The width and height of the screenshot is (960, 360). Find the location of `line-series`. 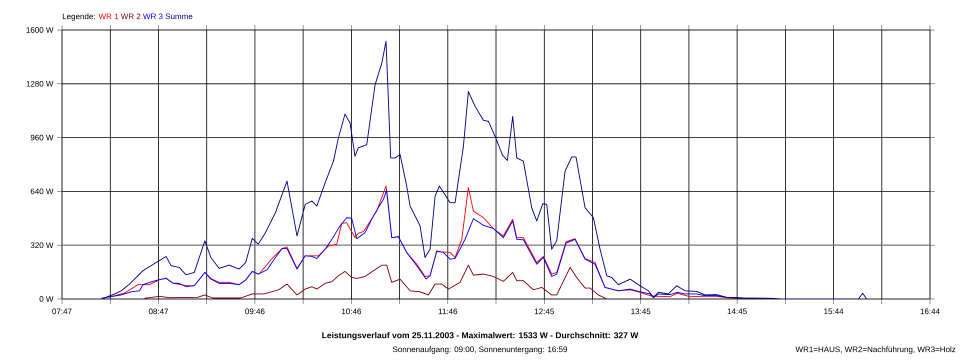

line-series is located at coordinates (376, 281).